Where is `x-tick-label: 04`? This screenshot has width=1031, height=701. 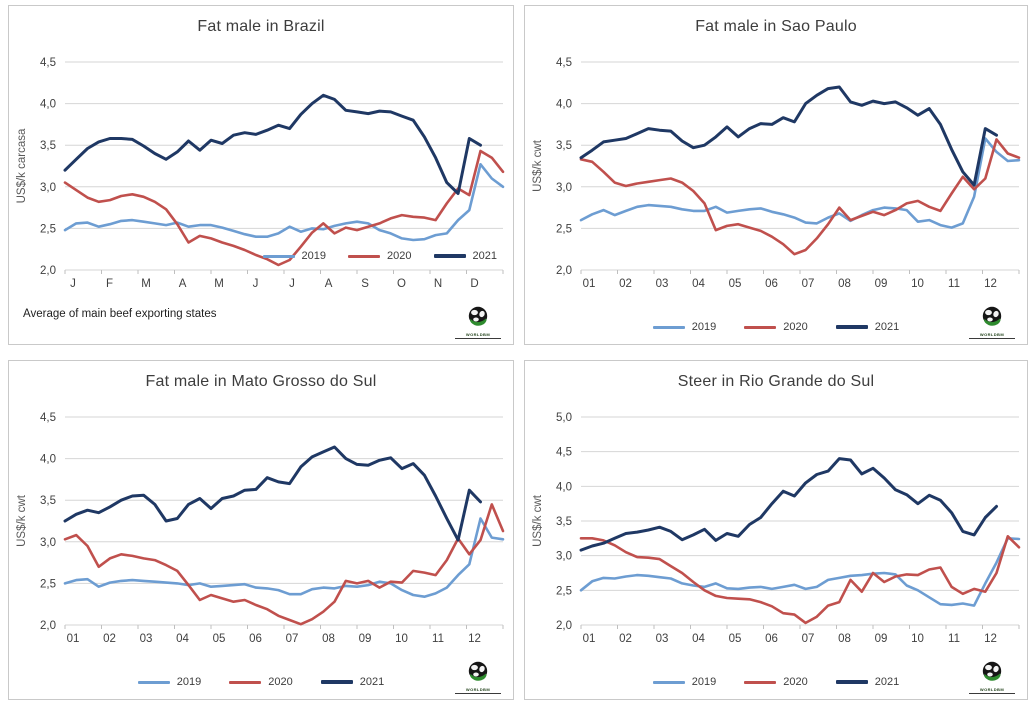
x-tick-label: 04 is located at coordinates (182, 639).